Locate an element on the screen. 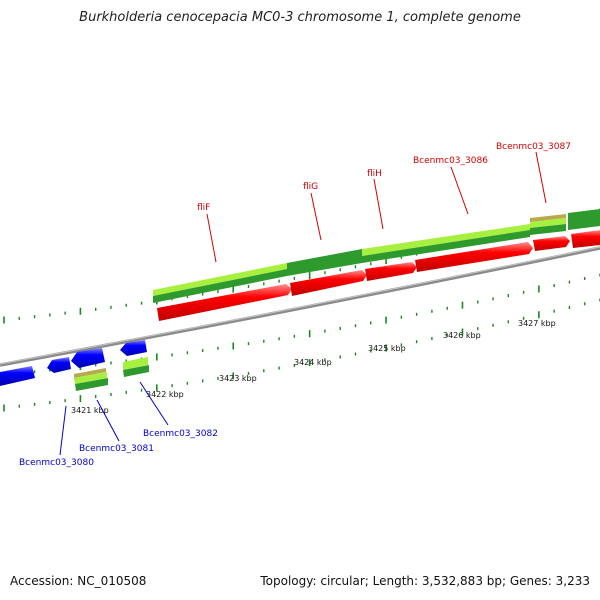 The height and width of the screenshot is (600, 600). gene-label-flif: fliF is located at coordinates (203, 208).